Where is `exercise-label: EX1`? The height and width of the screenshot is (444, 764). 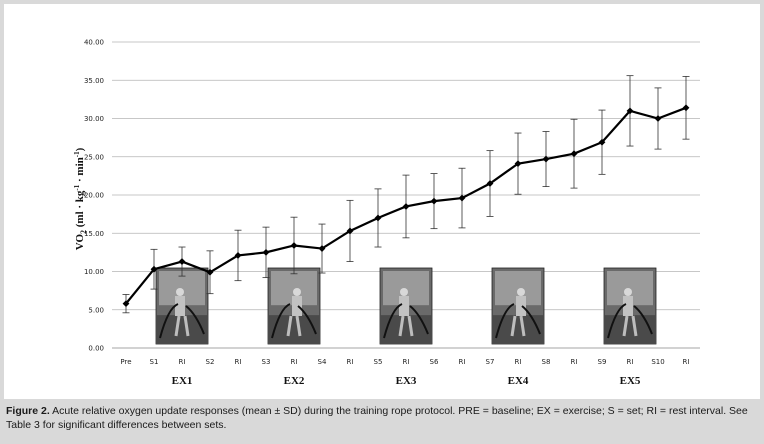 exercise-label: EX1 is located at coordinates (182, 381).